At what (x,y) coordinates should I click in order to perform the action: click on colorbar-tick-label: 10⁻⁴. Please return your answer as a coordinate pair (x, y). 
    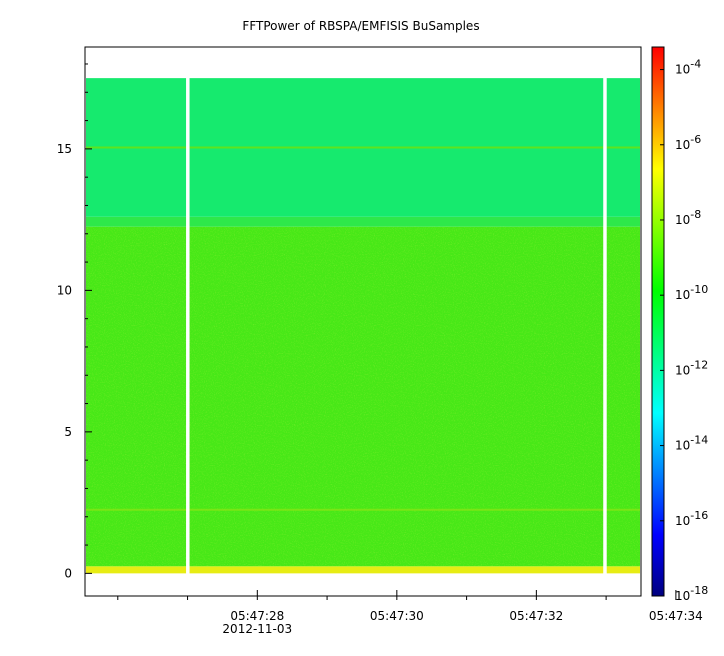
    Looking at the image, I should click on (688, 67).